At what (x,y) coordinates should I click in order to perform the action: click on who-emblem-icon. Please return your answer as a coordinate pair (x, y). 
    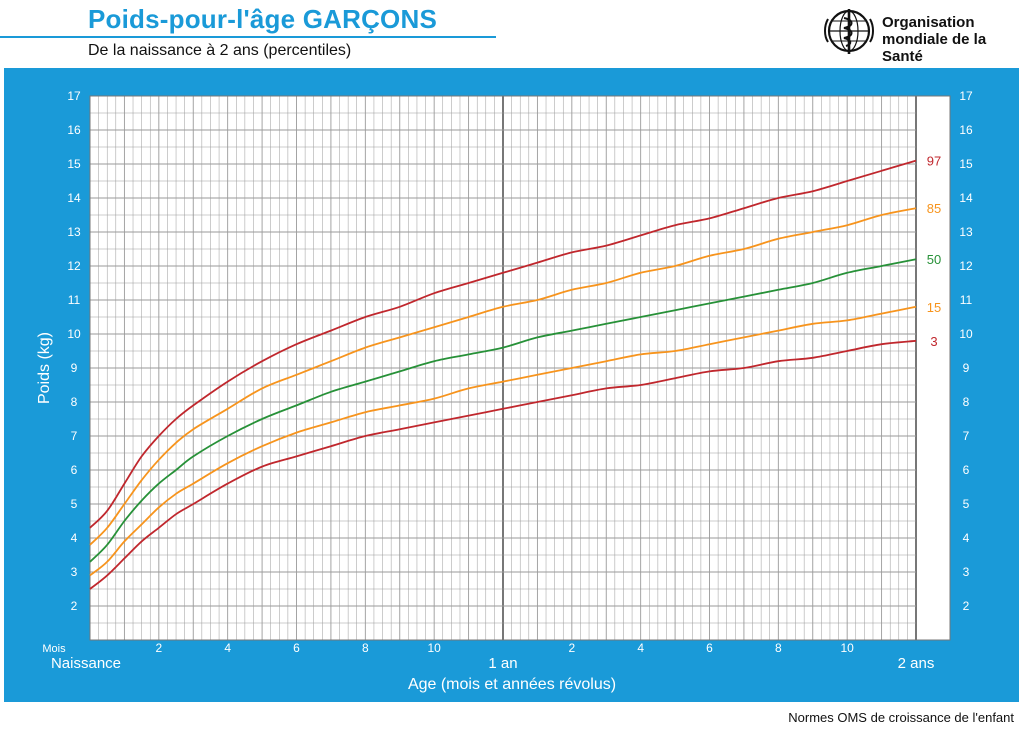
    Looking at the image, I should click on (849, 31).